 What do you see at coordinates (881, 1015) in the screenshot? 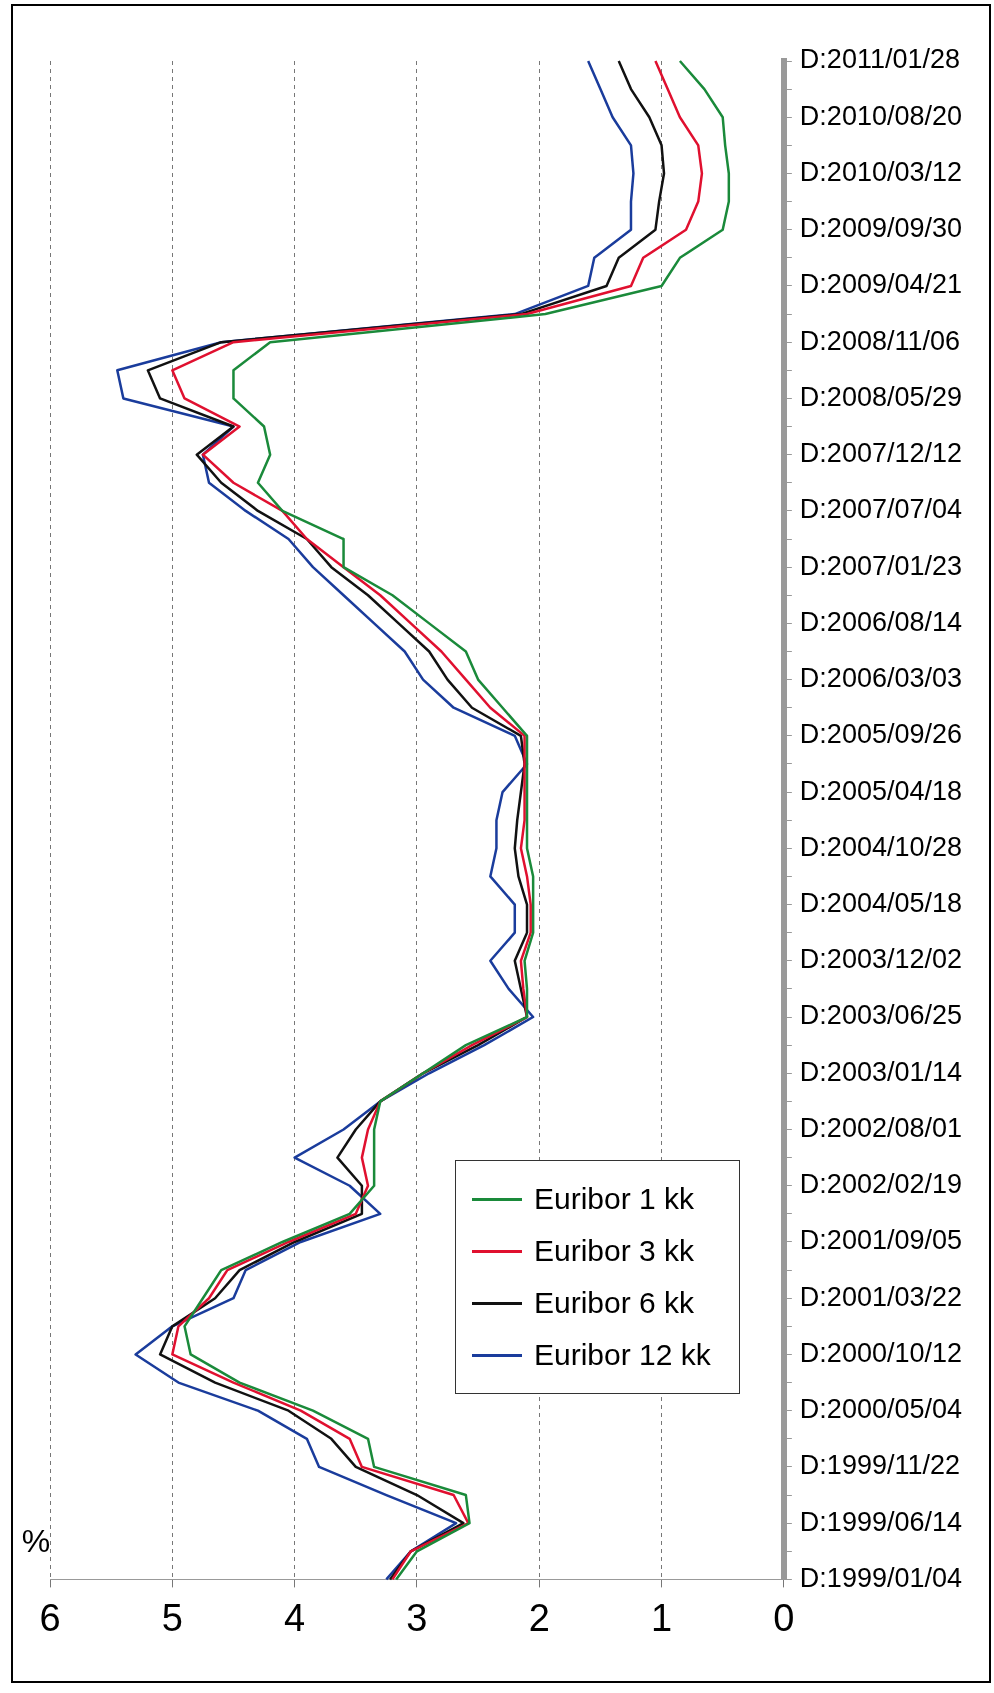
I see `y-tick-label: D:2003/06/25` at bounding box center [881, 1015].